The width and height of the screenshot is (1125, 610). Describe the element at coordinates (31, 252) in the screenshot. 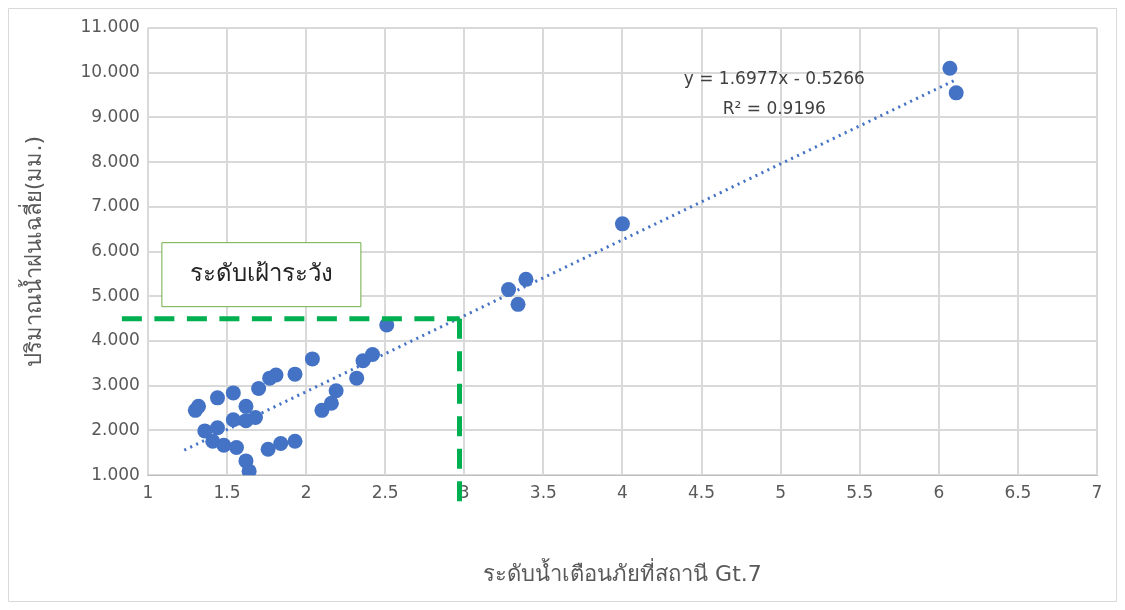

I see `y-axis-title: ปริมาณน้ำฝนเฉลี่ย(มม.)` at that location.